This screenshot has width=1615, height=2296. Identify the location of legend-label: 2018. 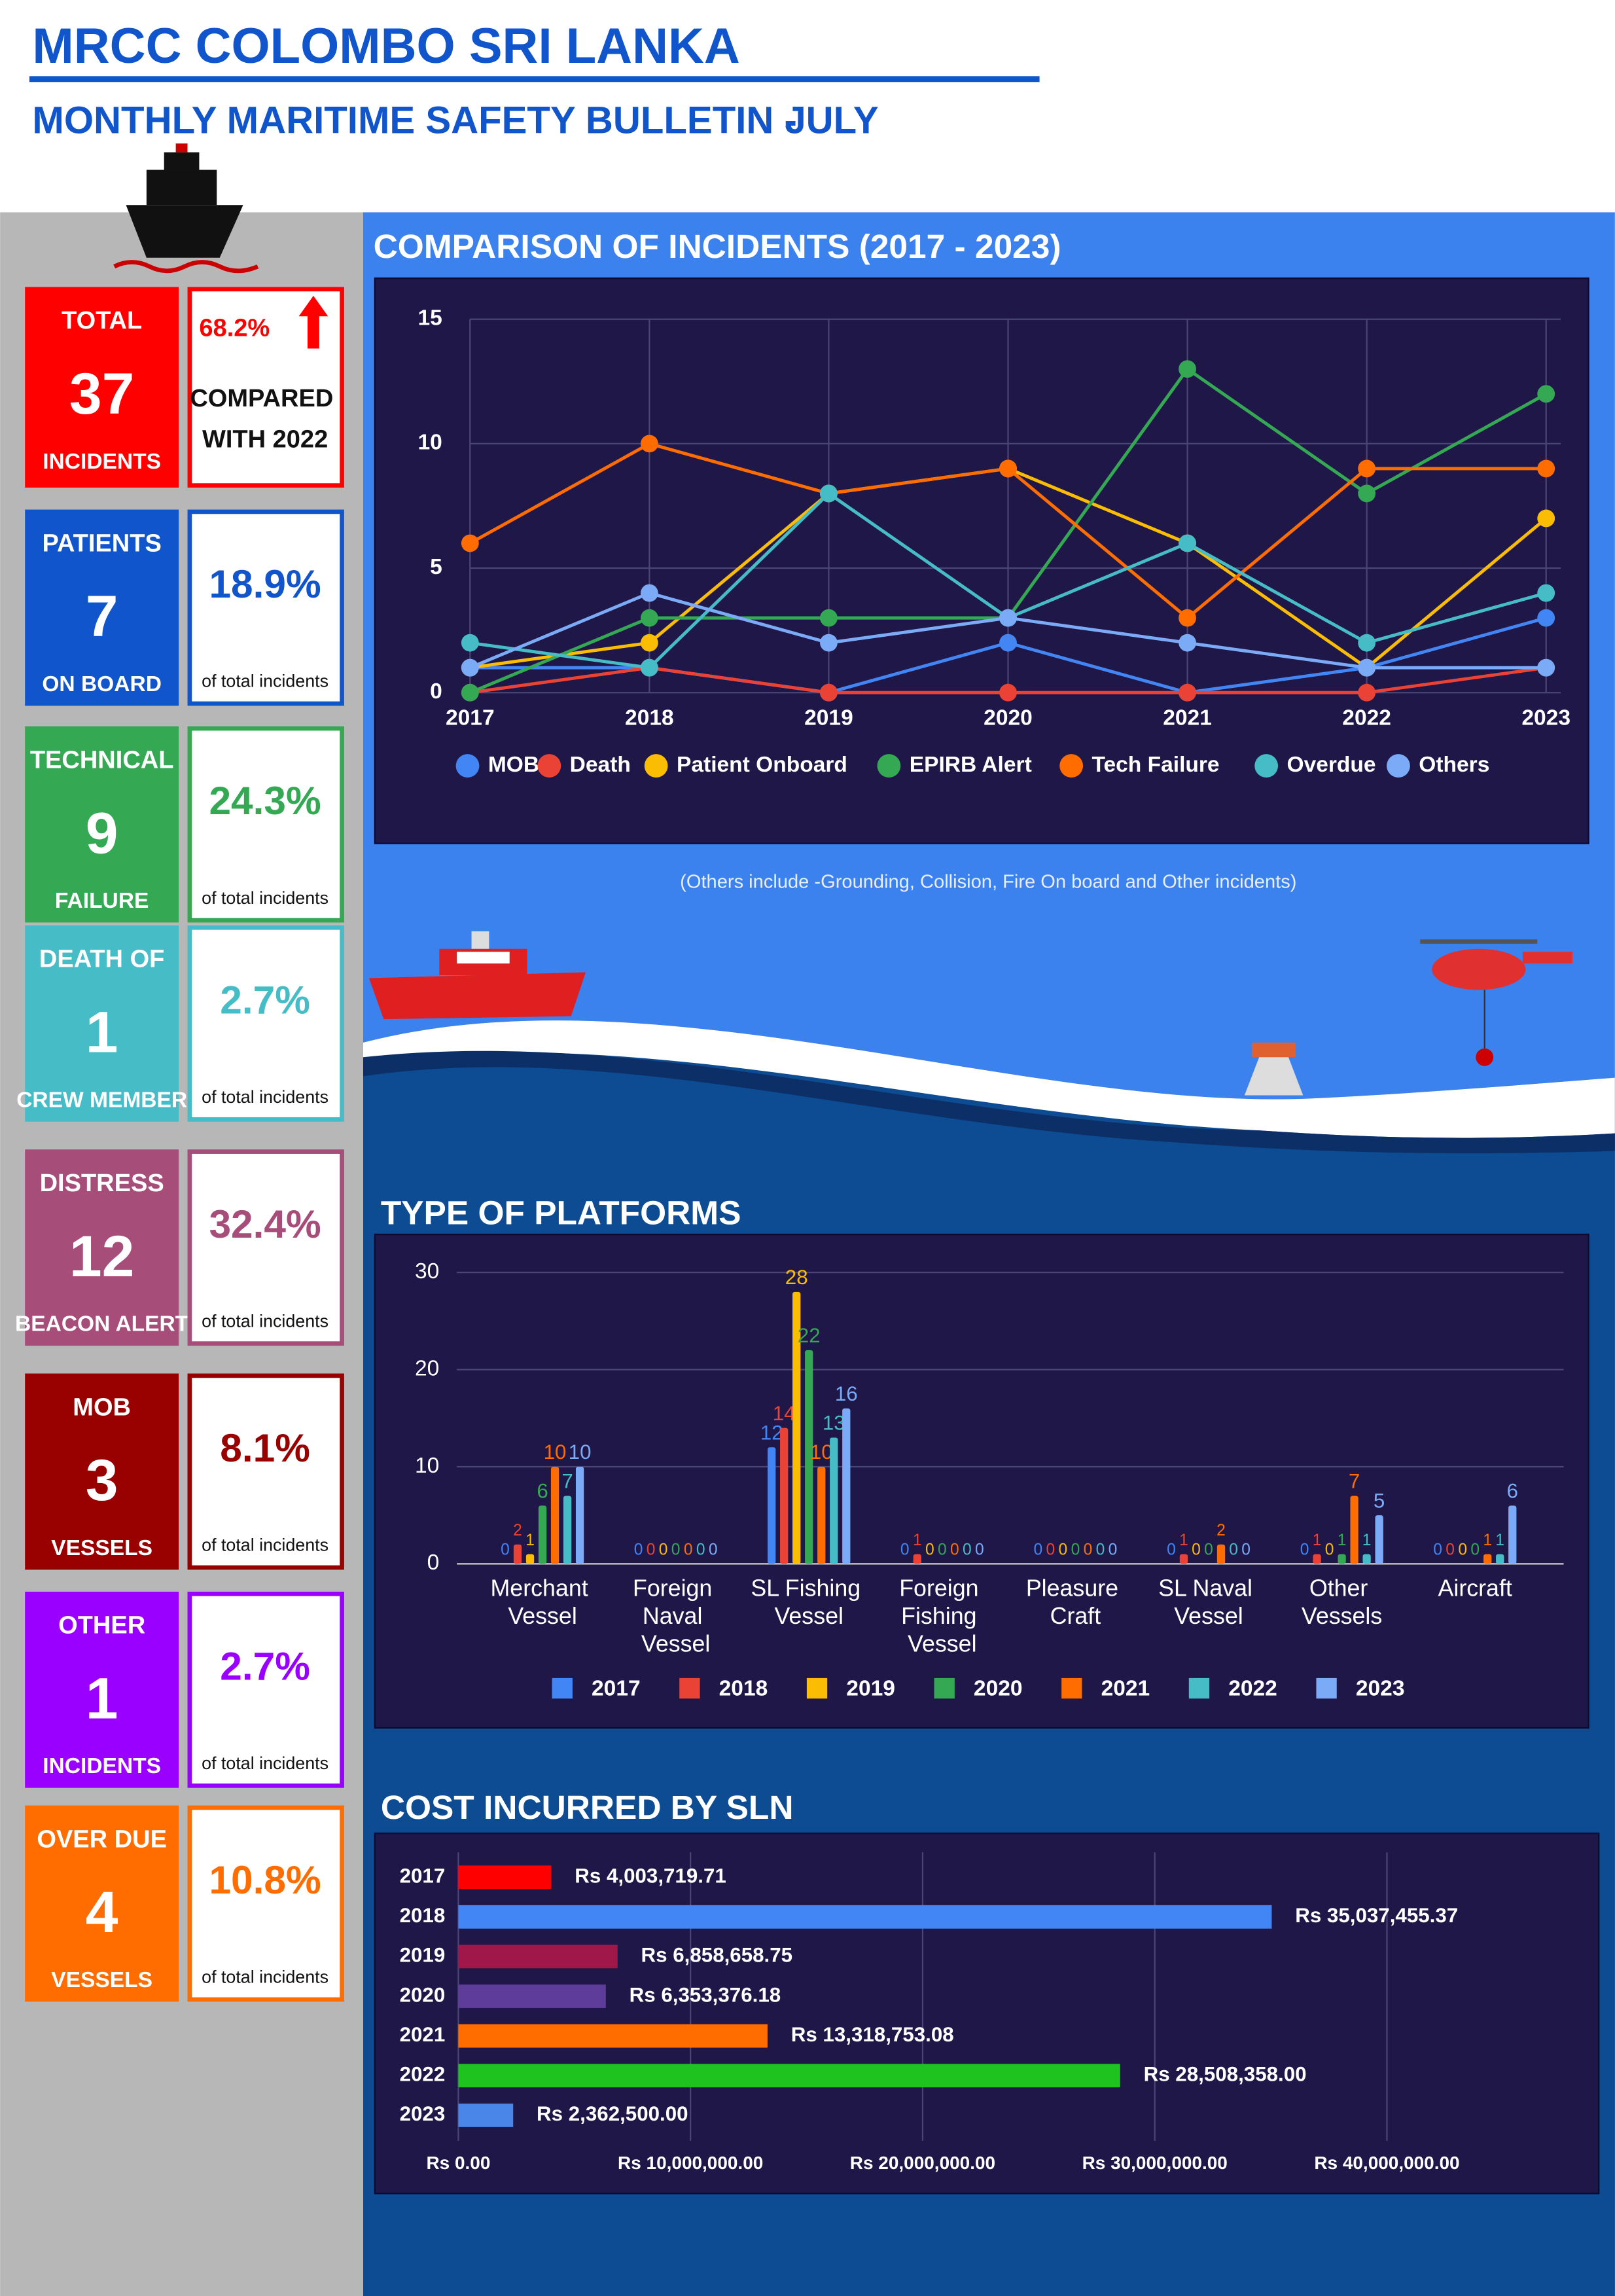
(743, 1689).